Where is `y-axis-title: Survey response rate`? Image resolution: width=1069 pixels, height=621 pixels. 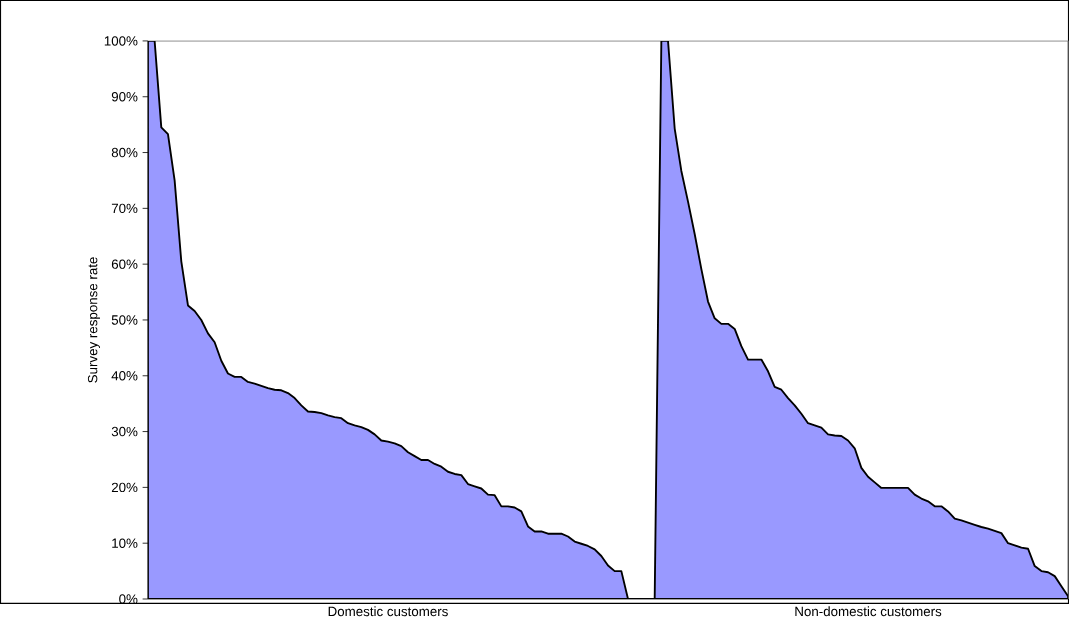
y-axis-title: Survey response rate is located at coordinates (93, 320).